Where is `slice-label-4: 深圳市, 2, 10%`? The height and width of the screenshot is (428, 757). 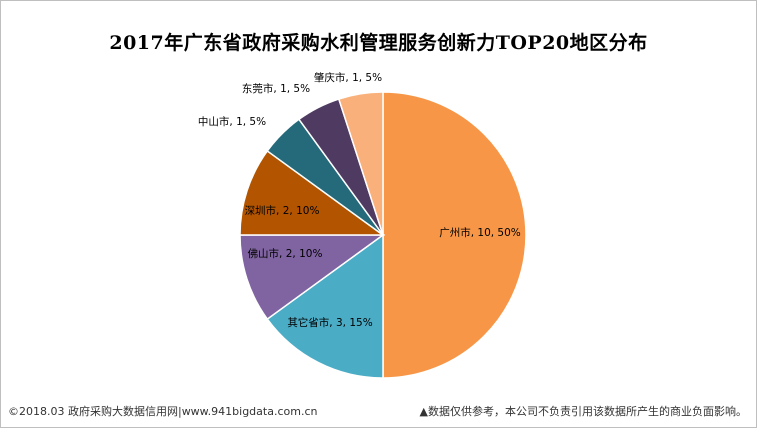 slice-label-4: 深圳市, 2, 10% is located at coordinates (282, 210).